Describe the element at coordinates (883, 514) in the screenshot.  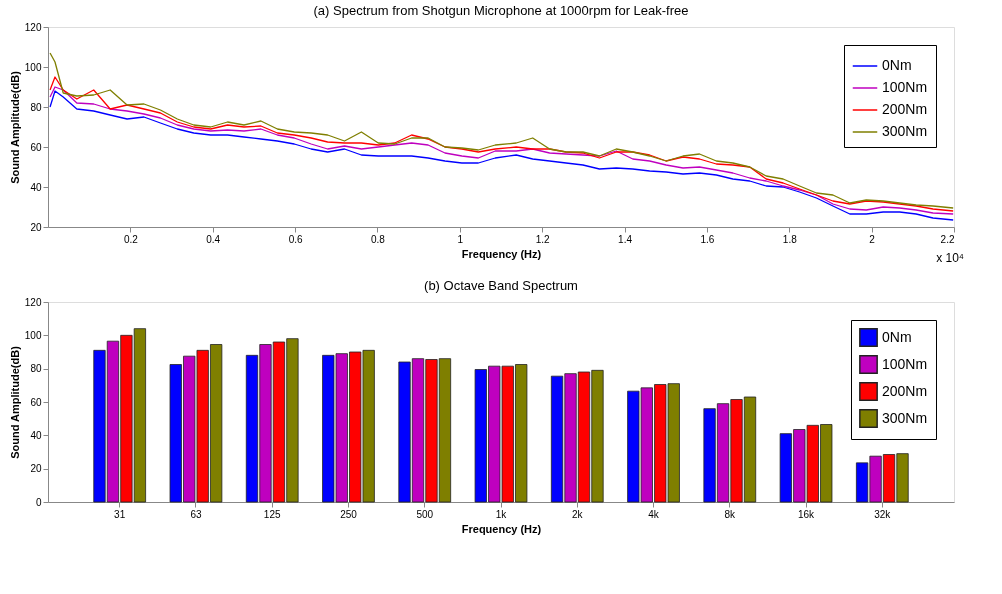
I see `x-tick-label: 32k` at that location.